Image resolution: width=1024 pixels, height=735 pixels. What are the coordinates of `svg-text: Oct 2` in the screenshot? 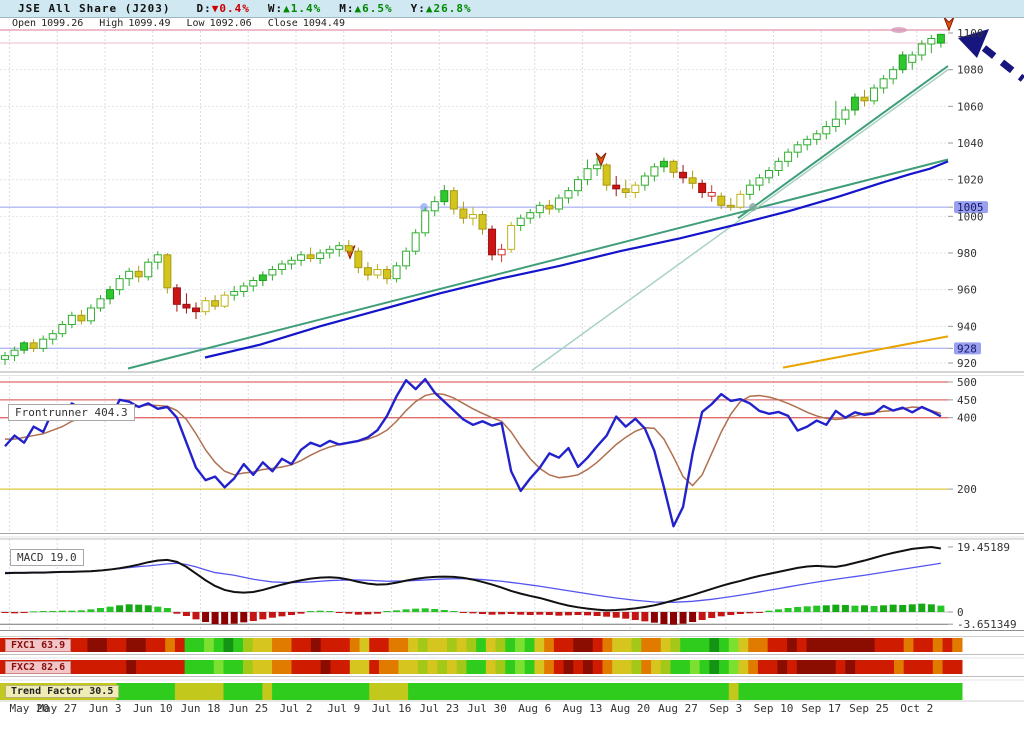 It's located at (916, 708).